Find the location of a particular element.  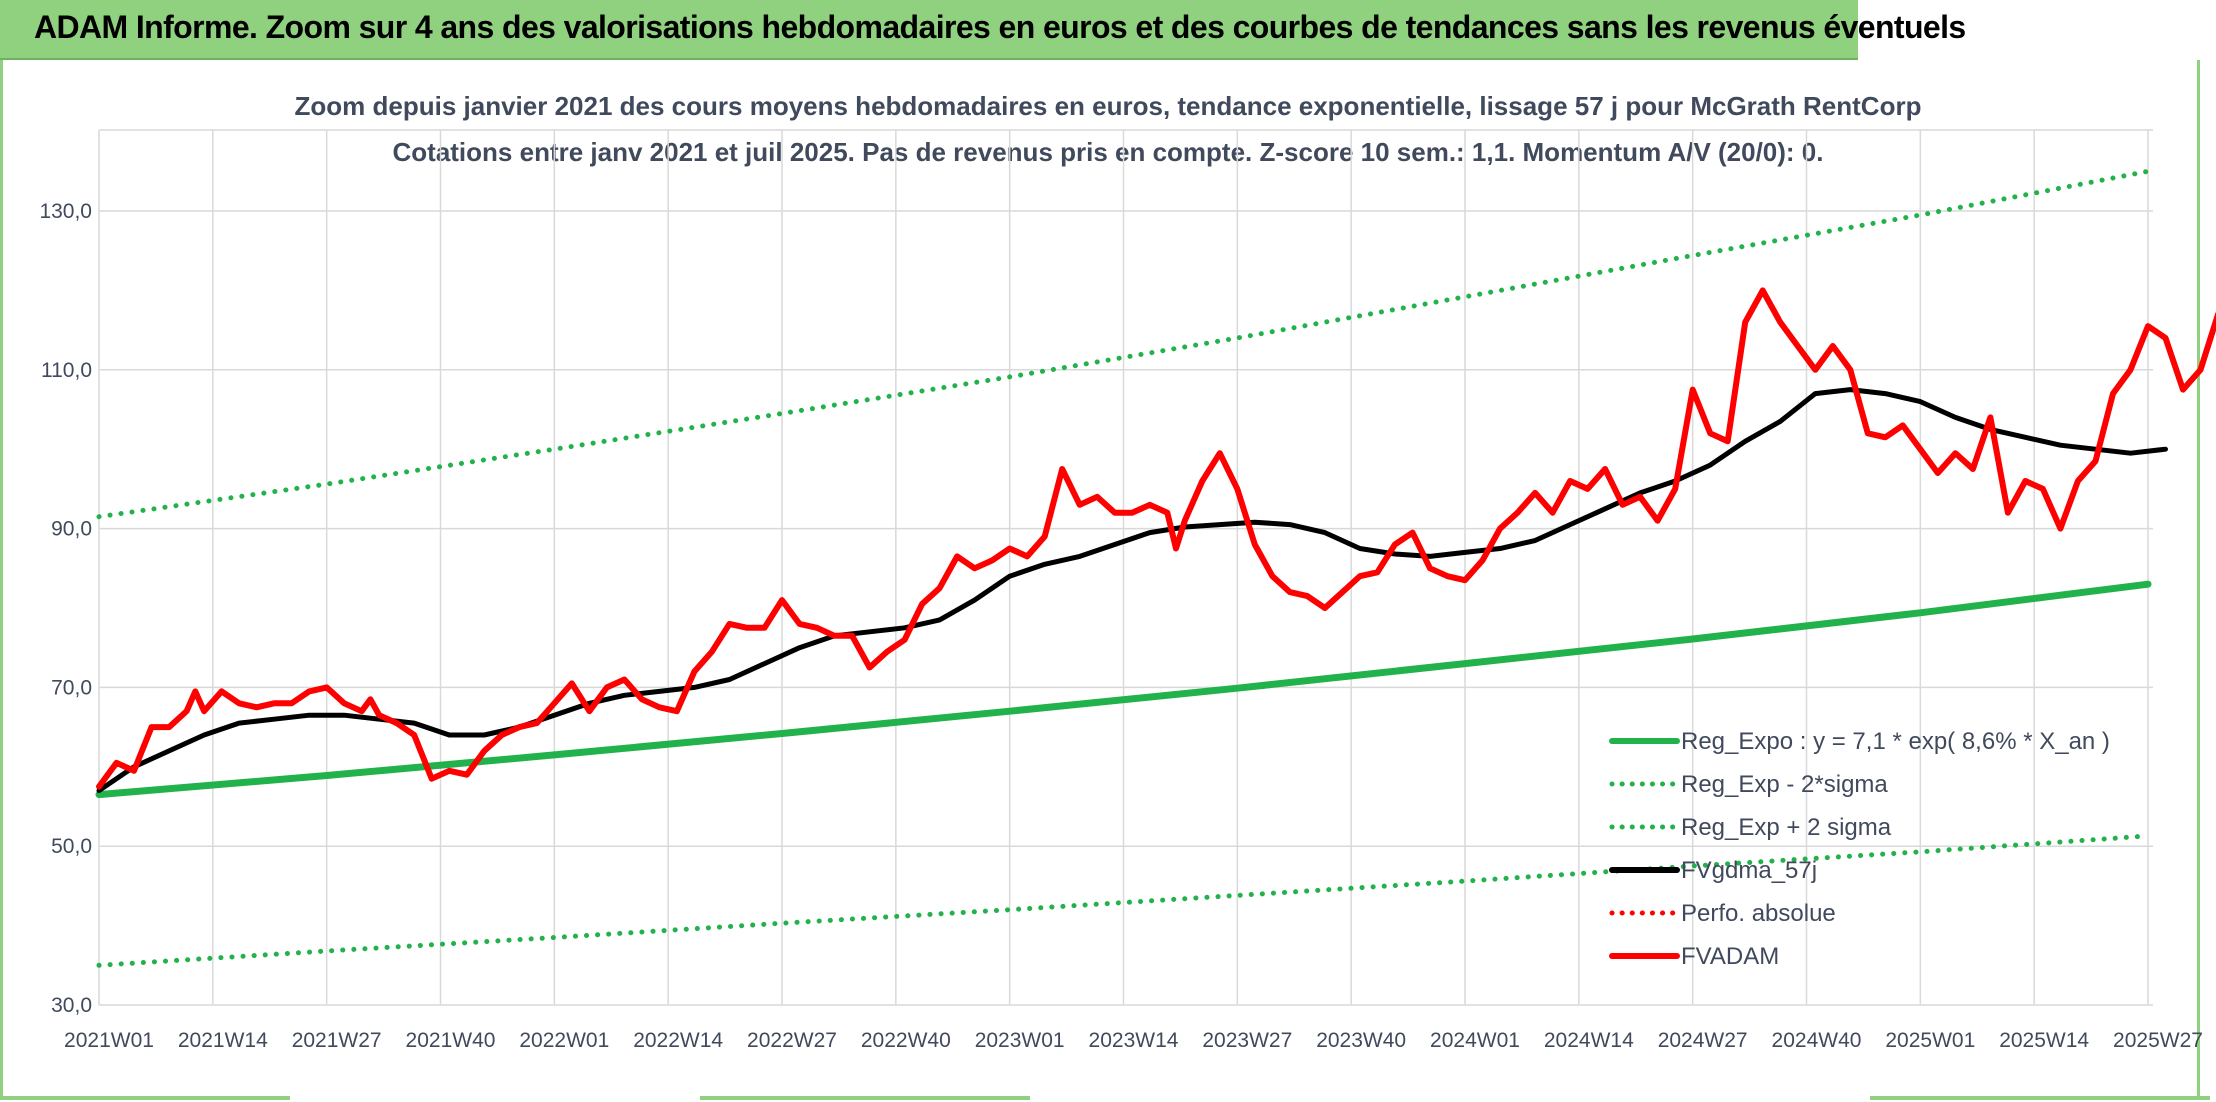

x-tick-label: 2024W40 is located at coordinates (1817, 1040).